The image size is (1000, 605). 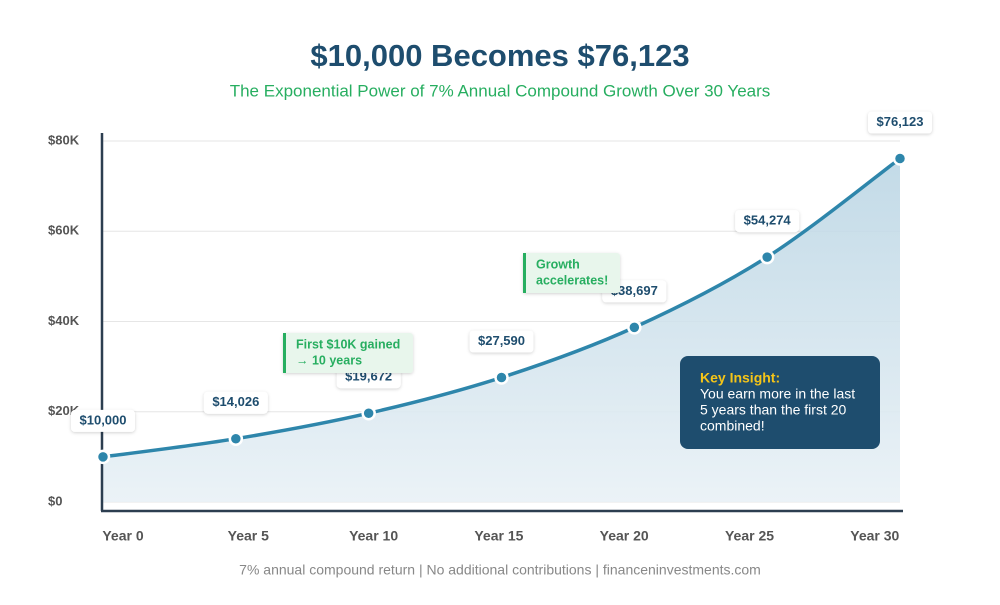 I want to click on chart-title: $10,000 Becomes $76,123, so click(x=499, y=55).